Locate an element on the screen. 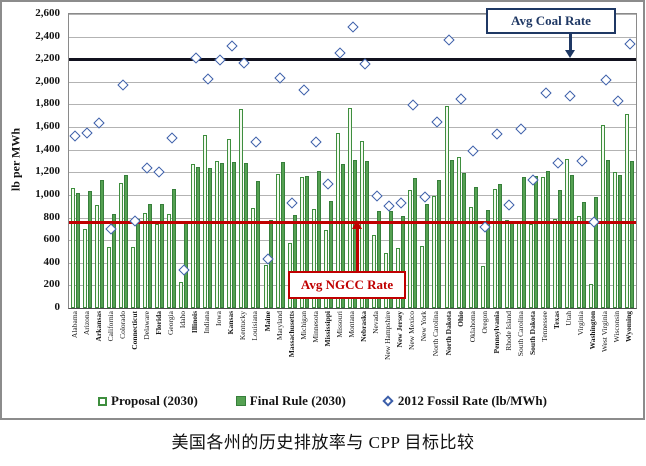 The width and height of the screenshot is (646, 466). x-tick-label: Montana is located at coordinates (351, 324).